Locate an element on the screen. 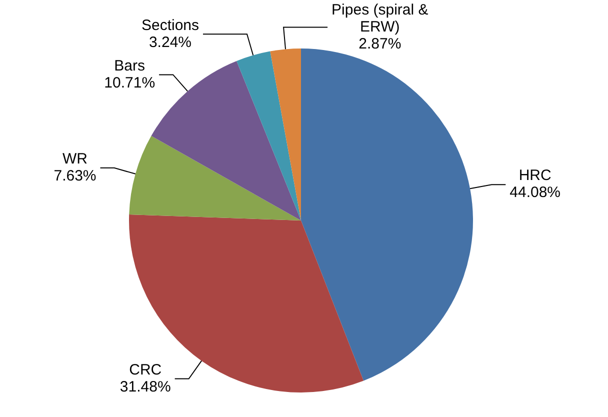 The height and width of the screenshot is (417, 608). slice-label: CRC is located at coordinates (145, 369).